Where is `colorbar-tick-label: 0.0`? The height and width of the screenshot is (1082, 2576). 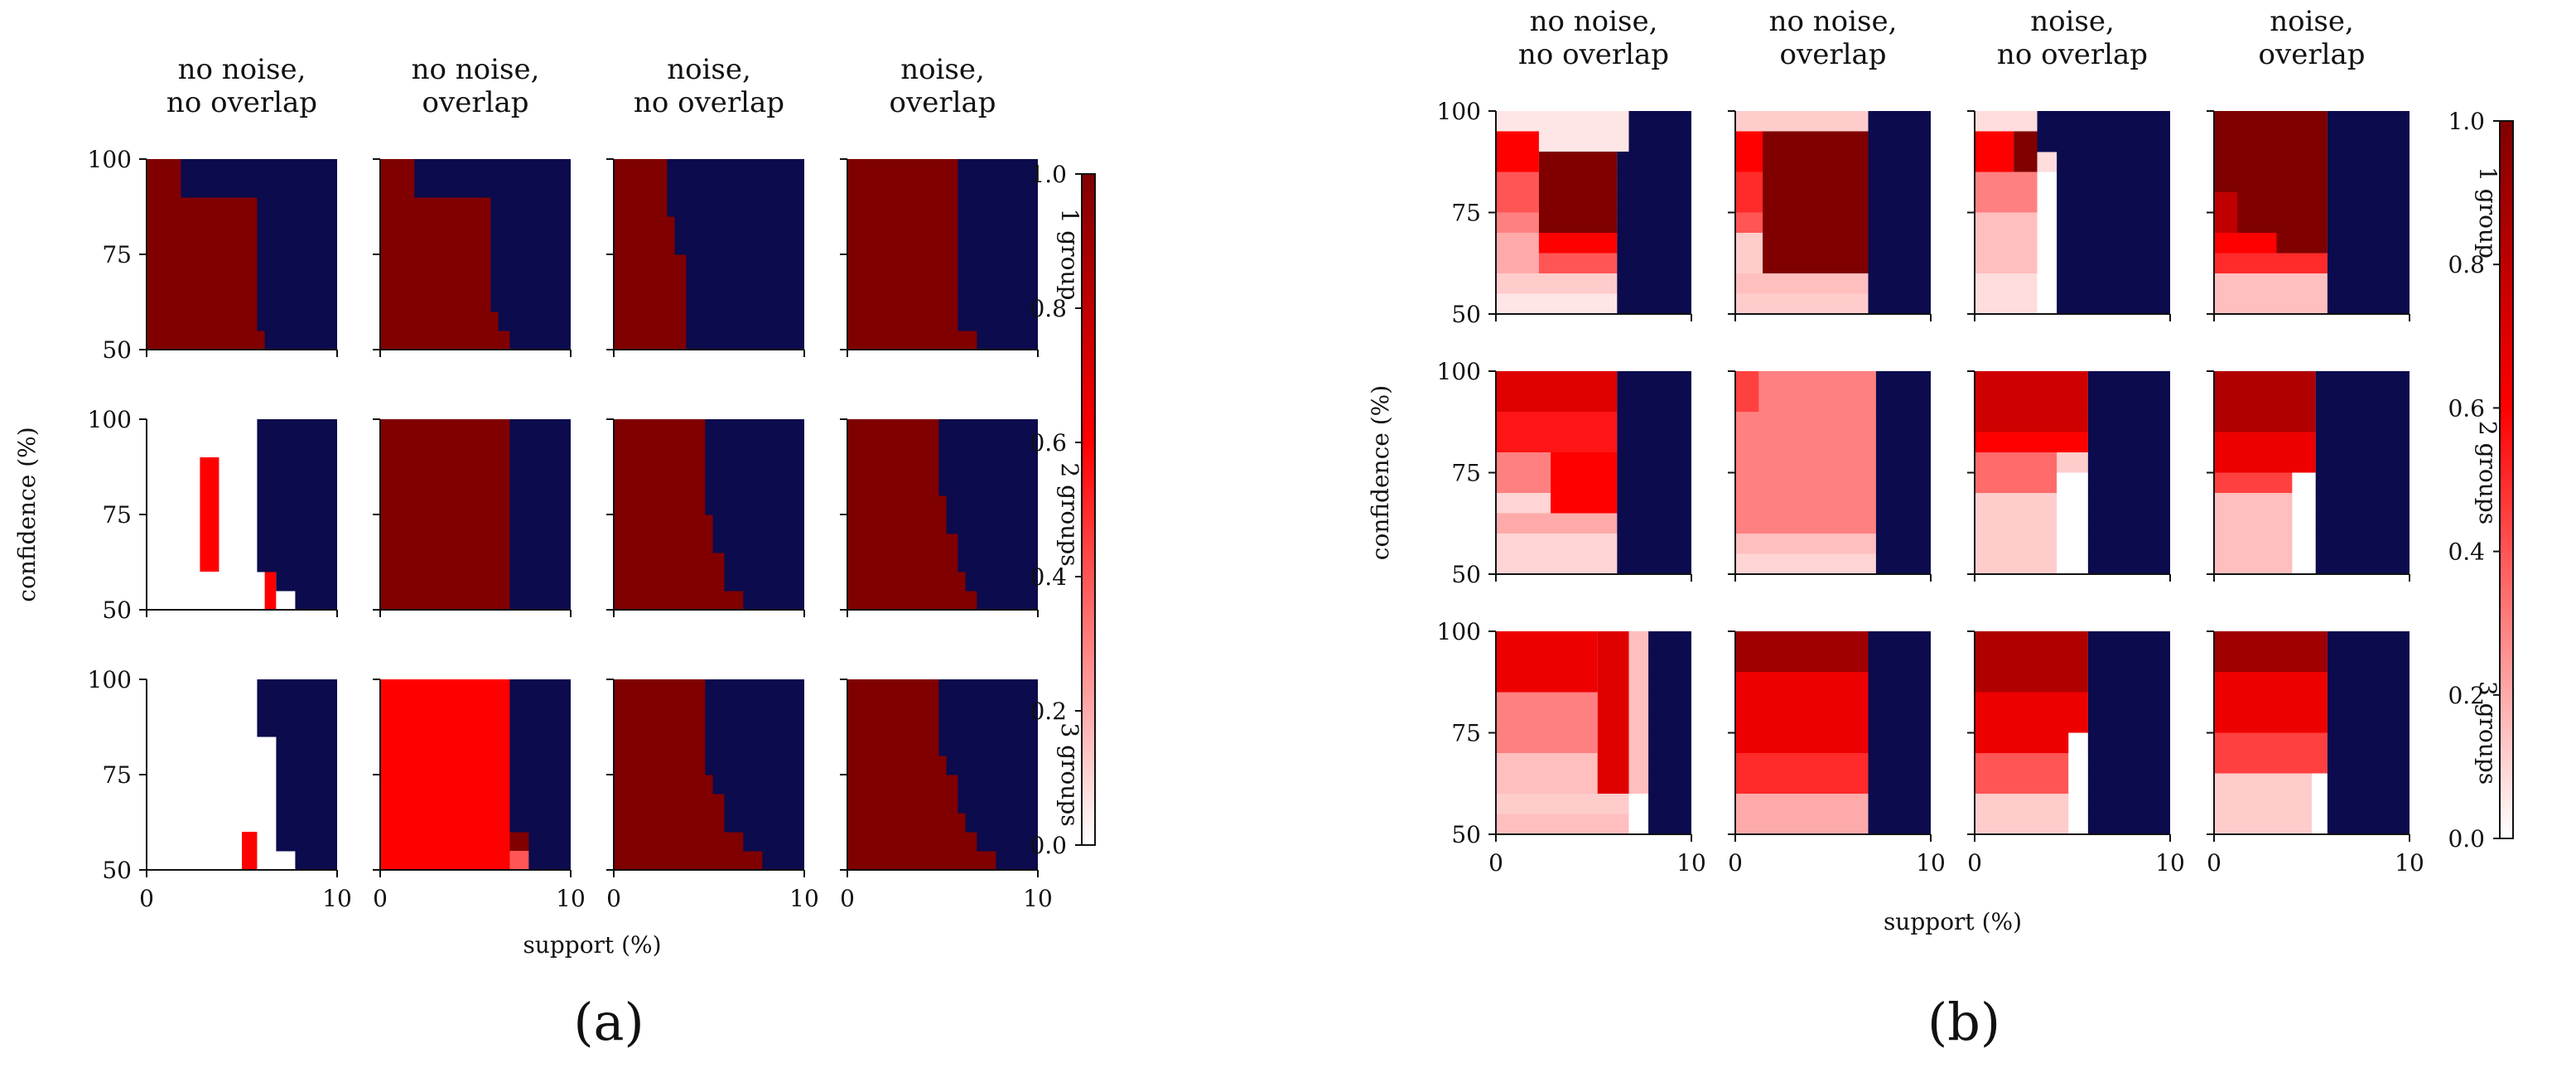
colorbar-tick-label: 0.0 is located at coordinates (1048, 845).